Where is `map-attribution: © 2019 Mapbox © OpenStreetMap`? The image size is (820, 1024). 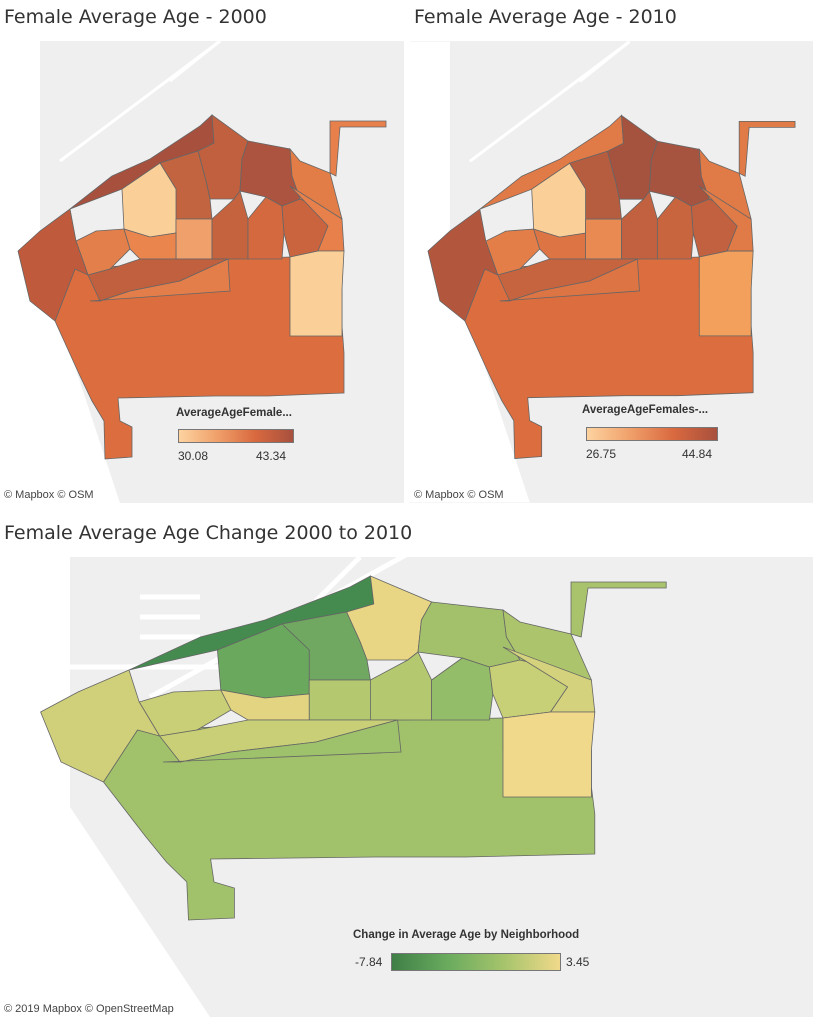
map-attribution: © 2019 Mapbox © OpenStreetMap is located at coordinates (89, 1009).